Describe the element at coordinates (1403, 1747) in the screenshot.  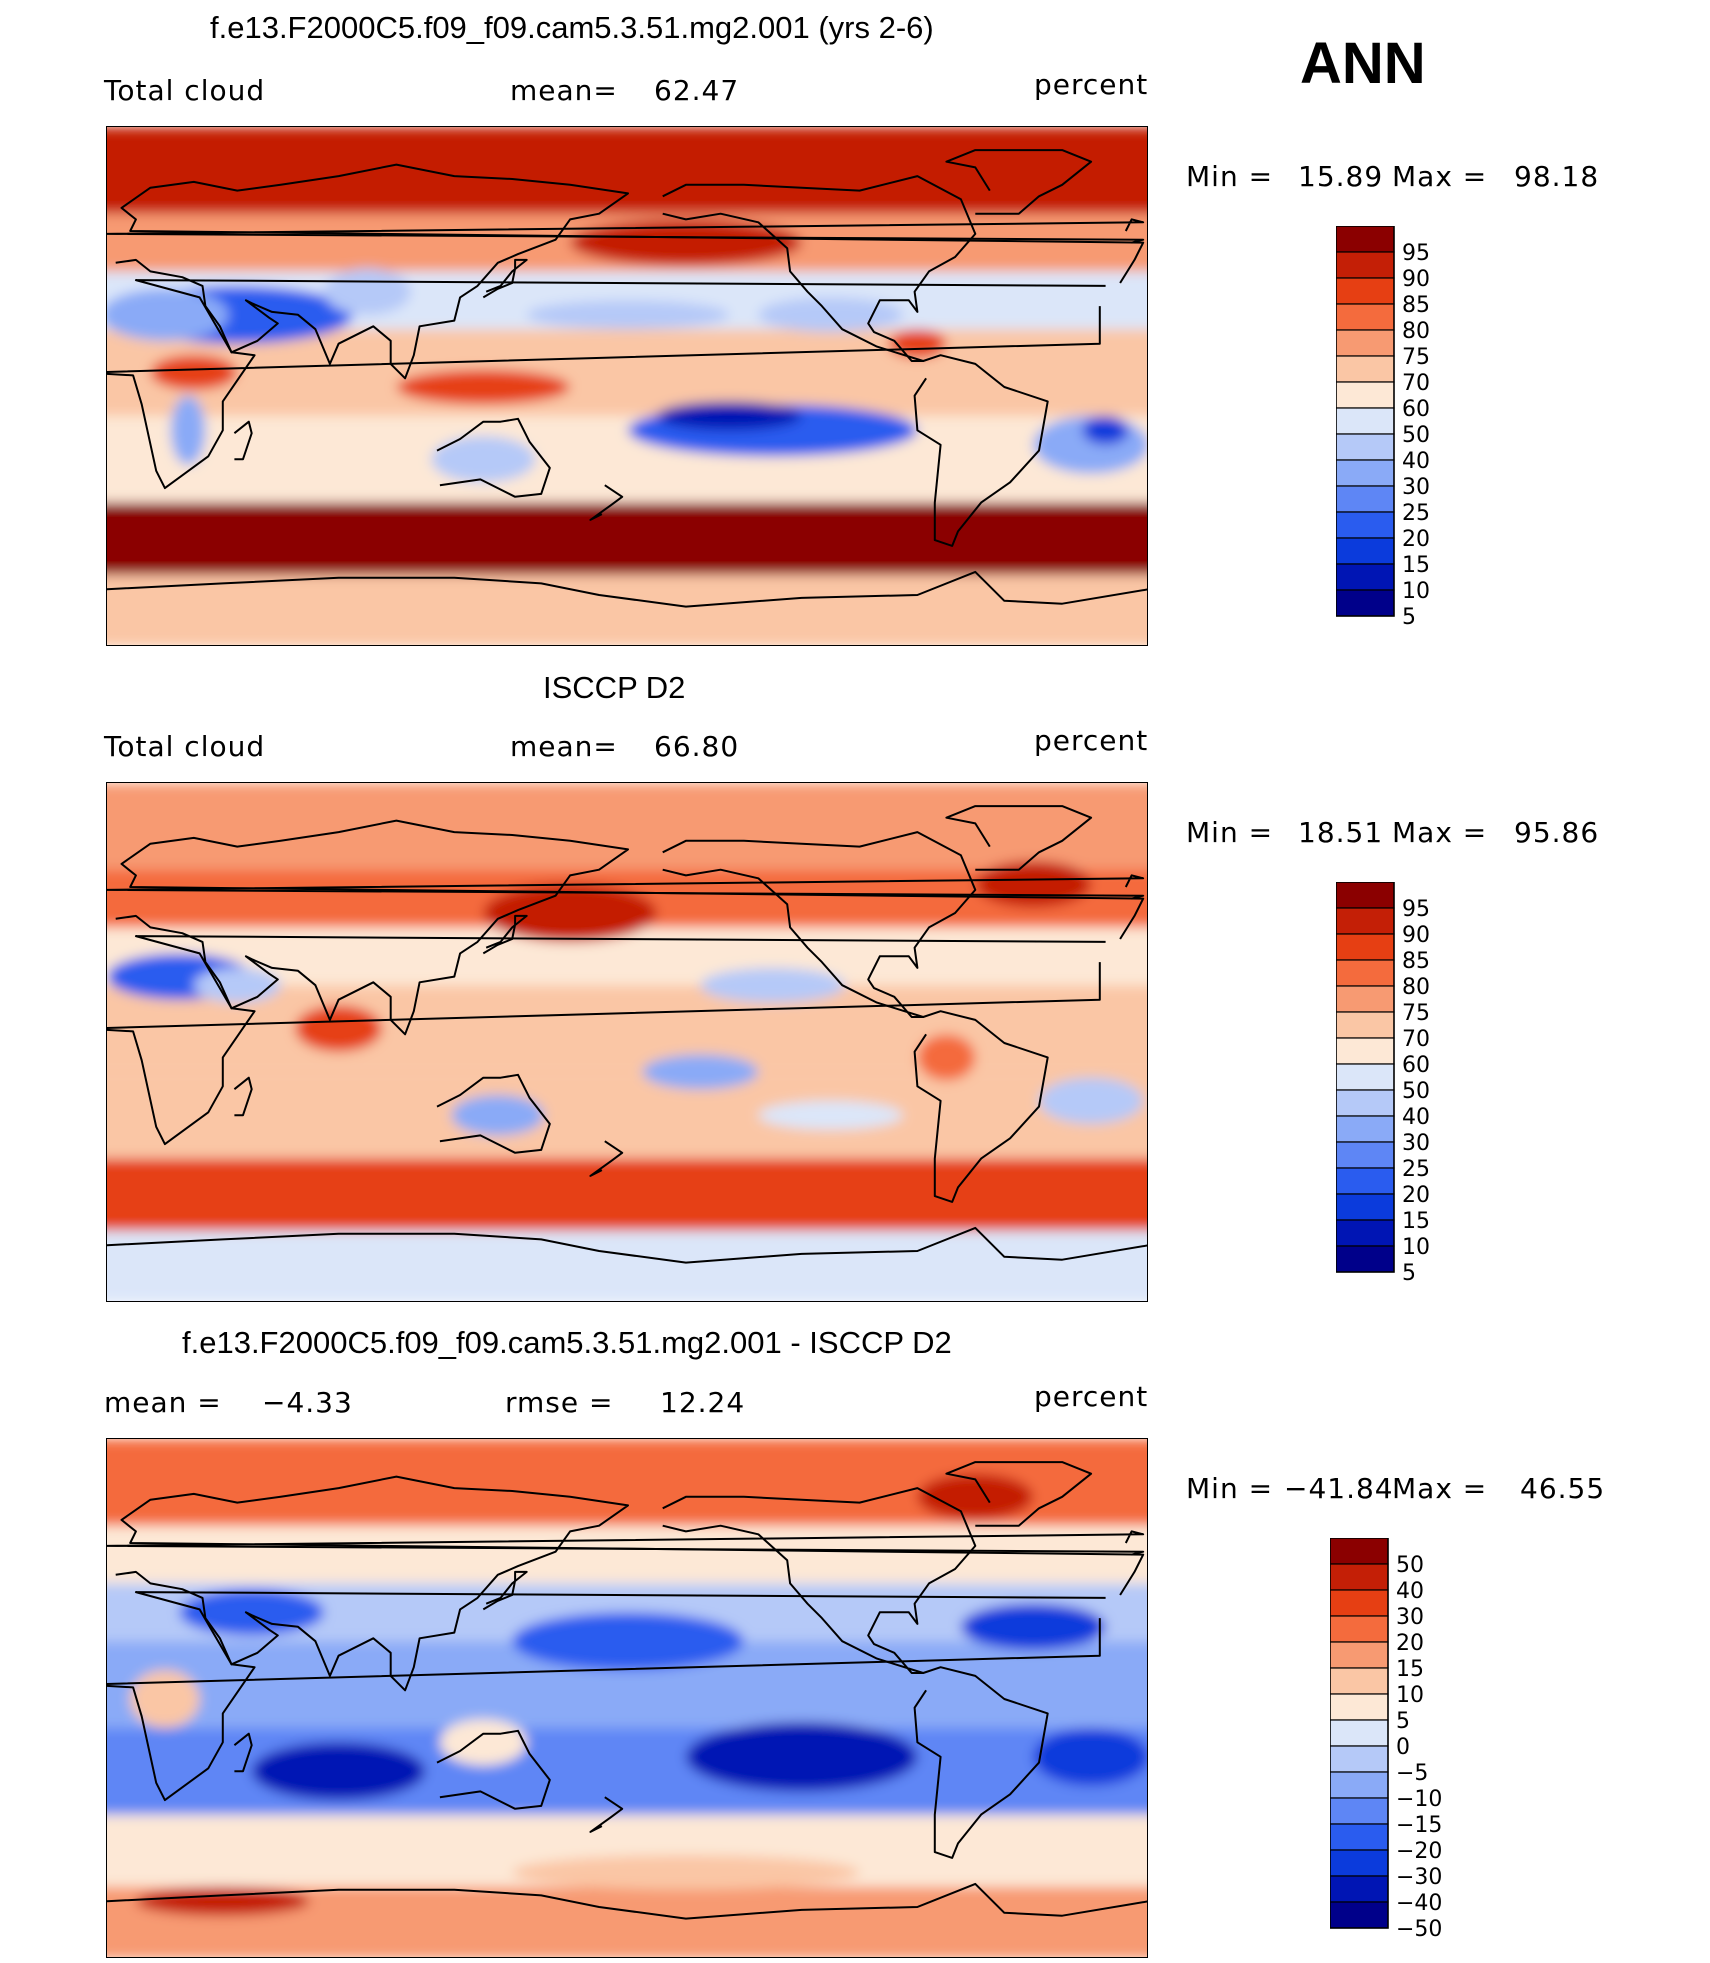
I see `colorbar-tick-label: 0` at that location.